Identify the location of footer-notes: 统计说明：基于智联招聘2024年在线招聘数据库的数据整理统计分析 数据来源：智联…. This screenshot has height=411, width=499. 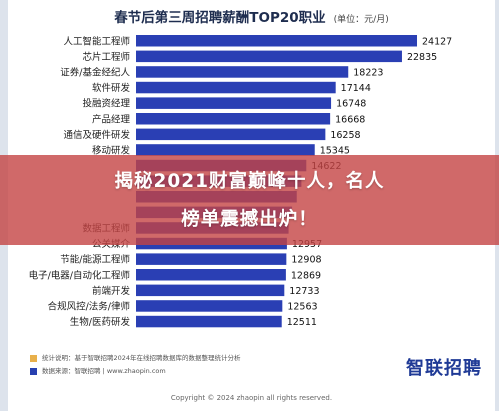
(135, 365).